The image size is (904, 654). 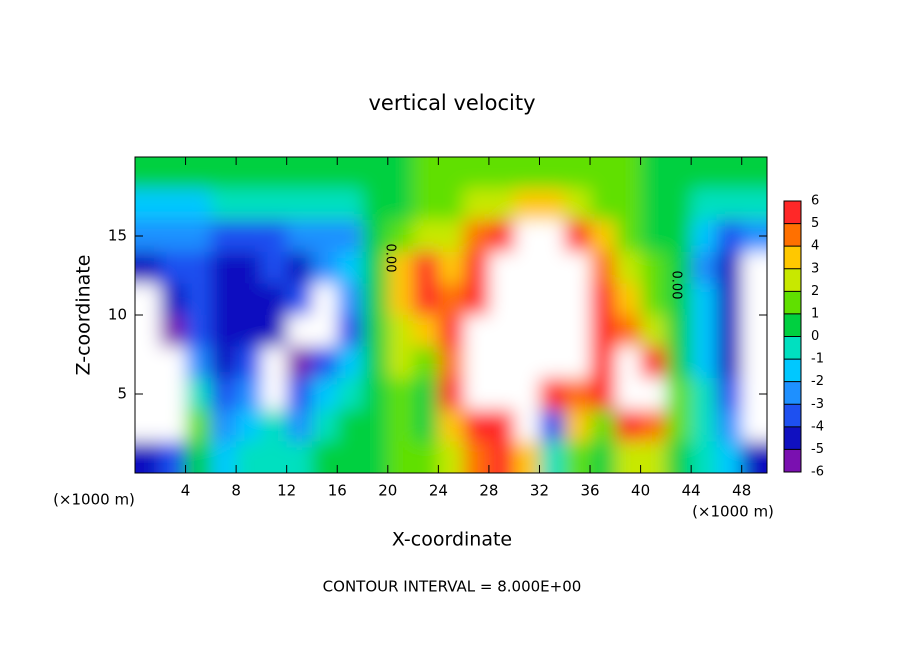 What do you see at coordinates (817, 472) in the screenshot?
I see `colorbar-tick-label: -6` at bounding box center [817, 472].